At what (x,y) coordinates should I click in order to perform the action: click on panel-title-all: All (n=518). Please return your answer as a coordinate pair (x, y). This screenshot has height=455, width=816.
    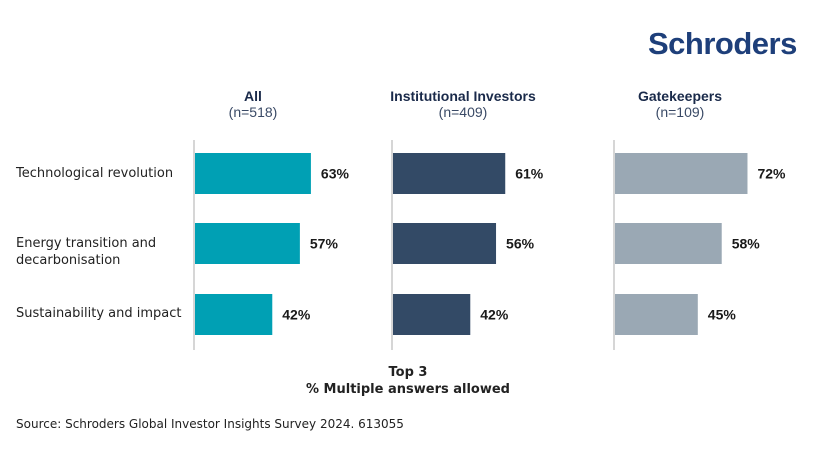
    Looking at the image, I should click on (253, 104).